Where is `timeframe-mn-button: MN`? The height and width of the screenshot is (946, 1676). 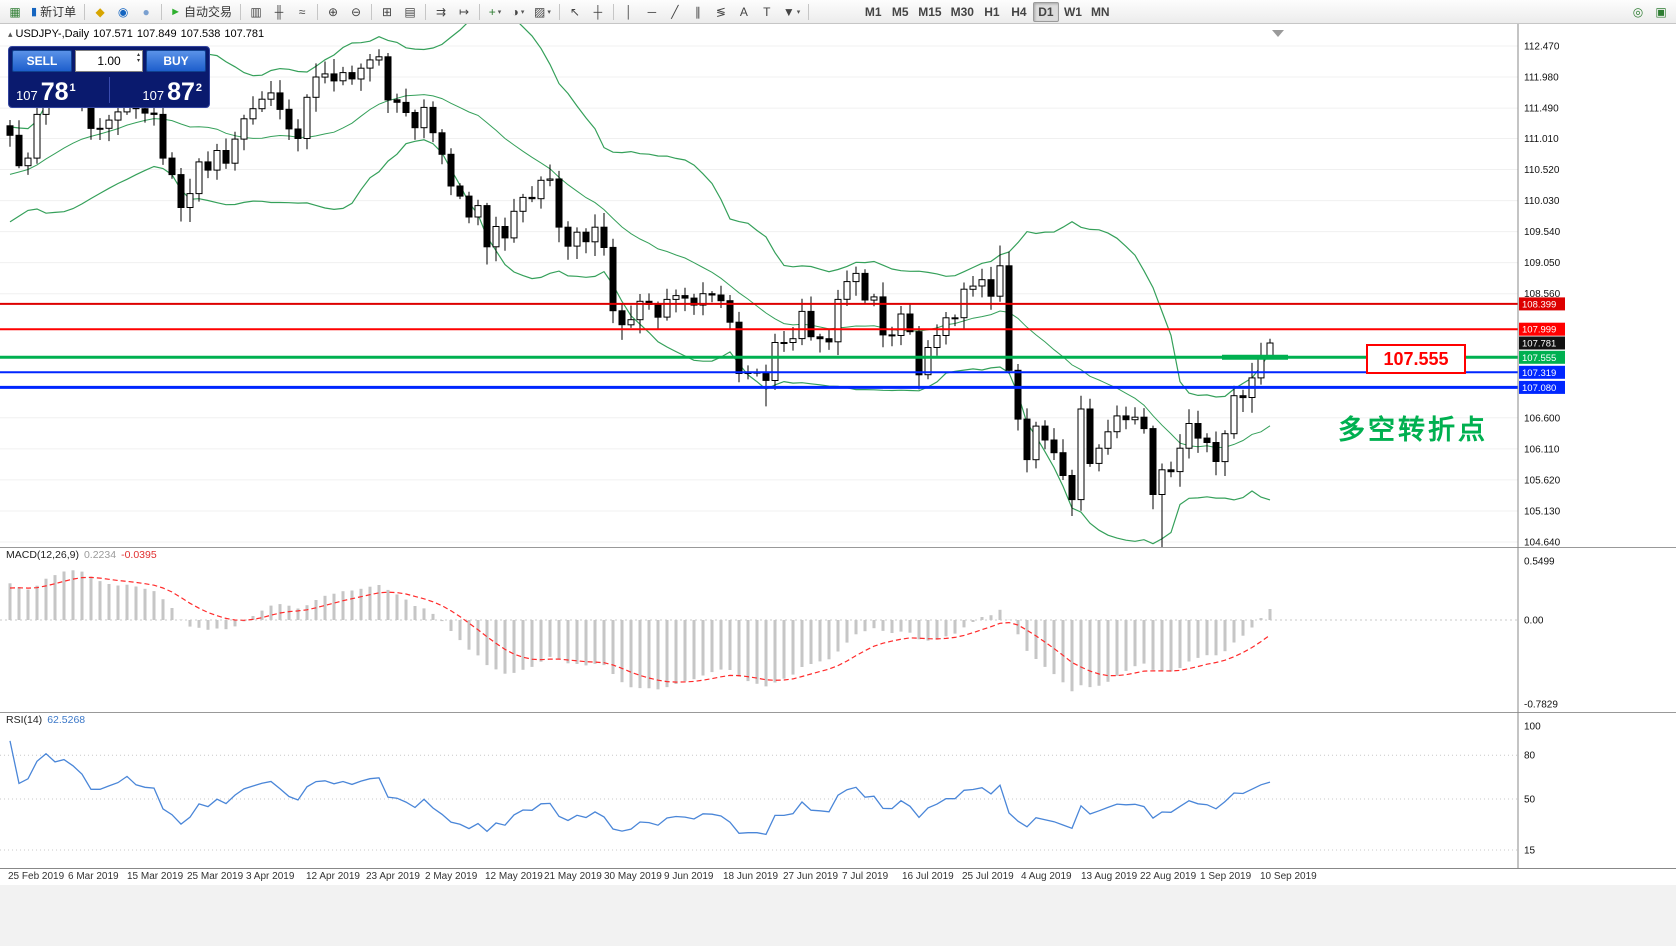
timeframe-mn-button: MN is located at coordinates (1100, 12).